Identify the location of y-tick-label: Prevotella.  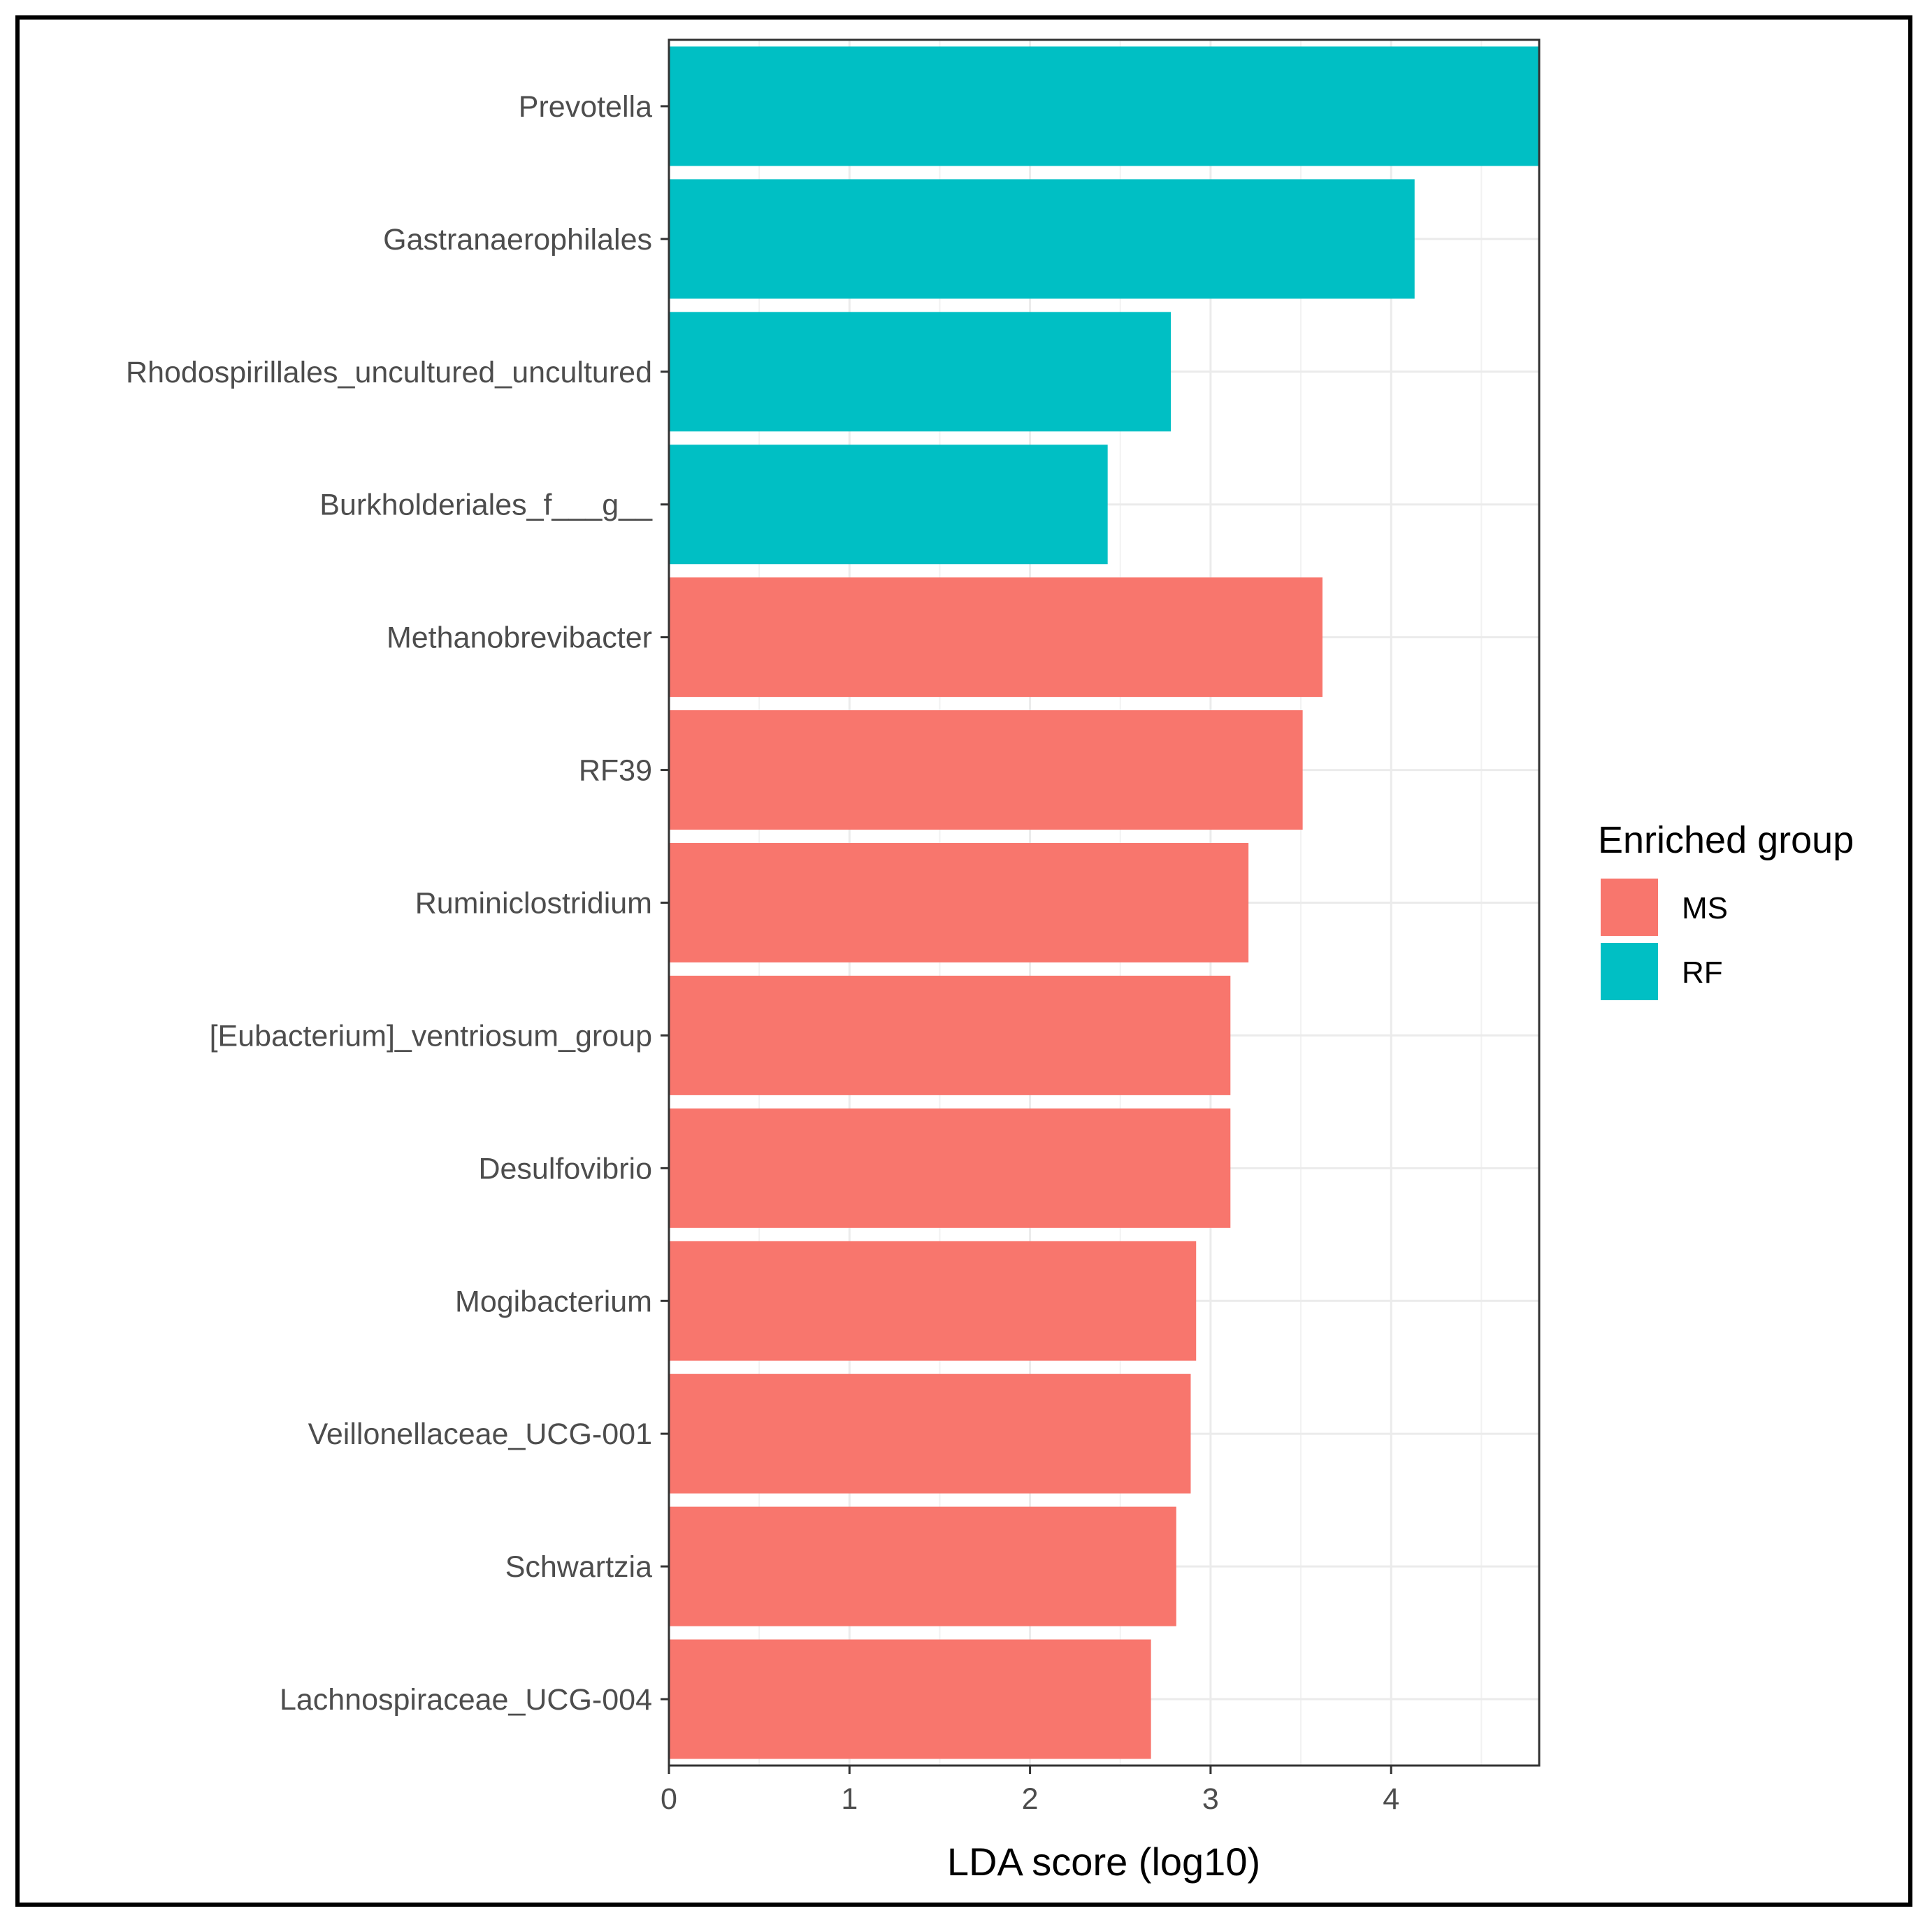
(585, 107).